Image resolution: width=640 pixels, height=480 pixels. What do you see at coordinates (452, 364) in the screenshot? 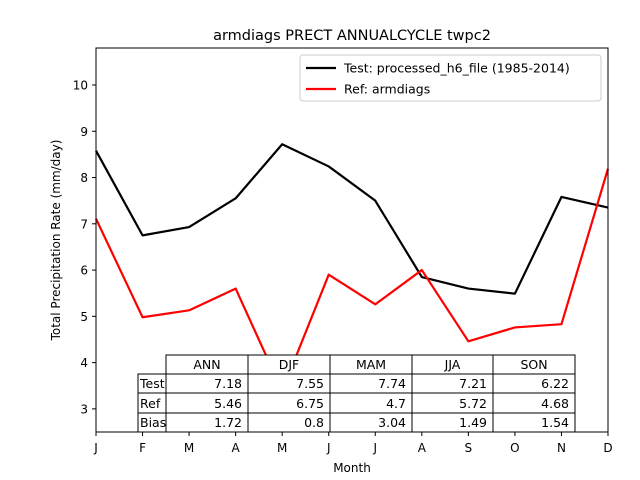
I see `table-header-label: JJA` at bounding box center [452, 364].